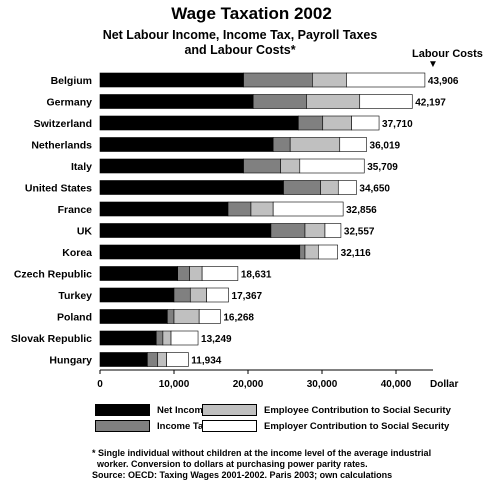  What do you see at coordinates (322, 384) in the screenshot?
I see `x-tick-label-3: 30,000` at bounding box center [322, 384].